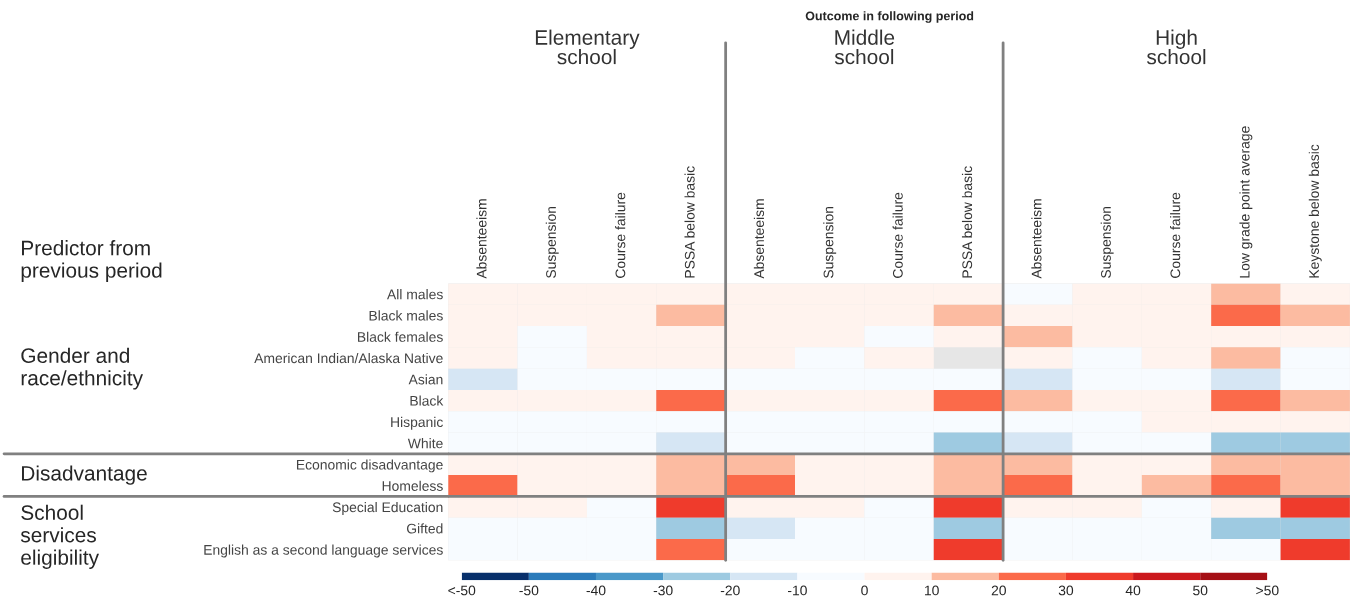  What do you see at coordinates (60, 536) in the screenshot?
I see `text: School services eligibility` at bounding box center [60, 536].